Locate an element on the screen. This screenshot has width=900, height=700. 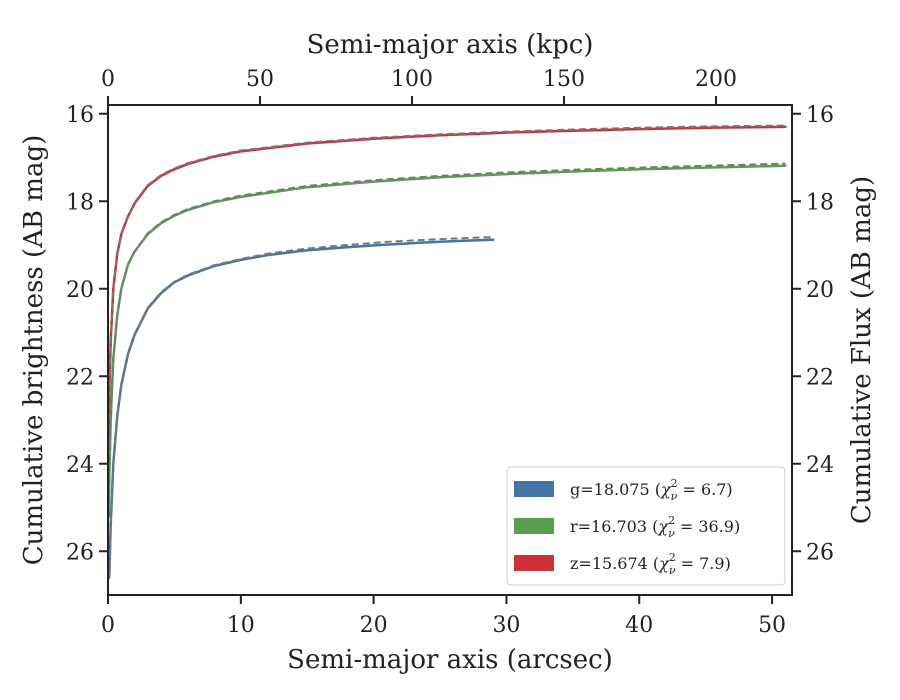
y-tick-label: 24 is located at coordinates (80, 465).